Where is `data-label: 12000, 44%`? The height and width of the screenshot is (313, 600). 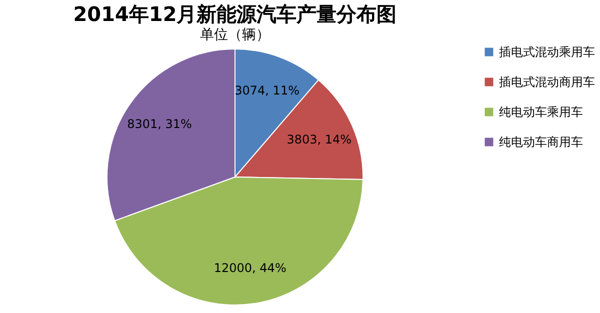
data-label: 12000, 44% is located at coordinates (250, 267).